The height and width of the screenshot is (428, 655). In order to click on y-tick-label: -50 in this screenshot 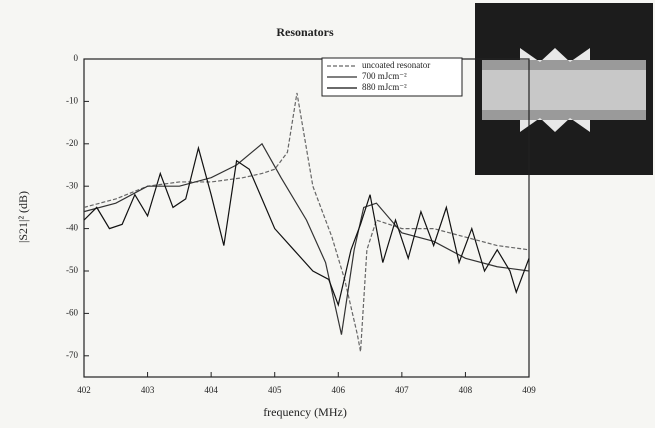, I will do `click(72, 270)`.